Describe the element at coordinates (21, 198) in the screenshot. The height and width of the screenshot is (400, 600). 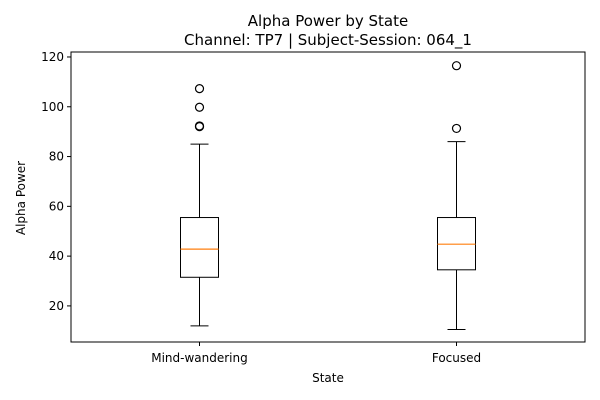
I see `y-axis-label: Alpha Power` at that location.